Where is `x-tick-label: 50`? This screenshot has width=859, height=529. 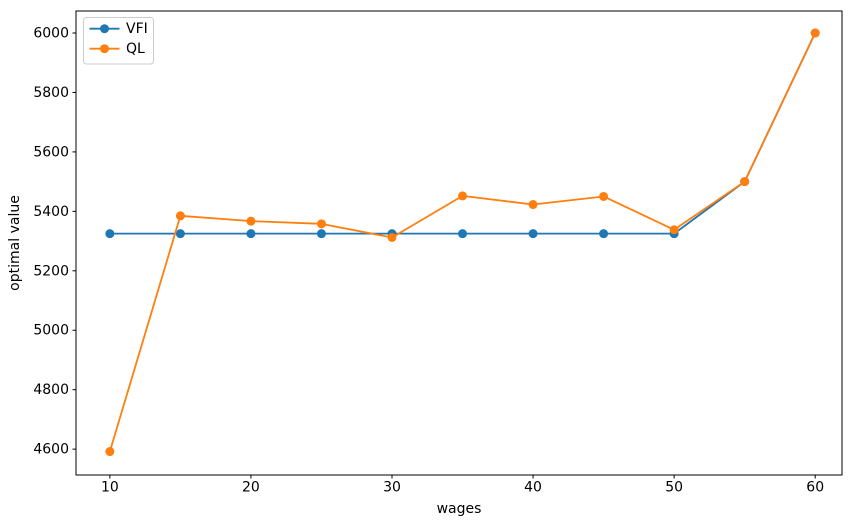
x-tick-label: 50 is located at coordinates (674, 488).